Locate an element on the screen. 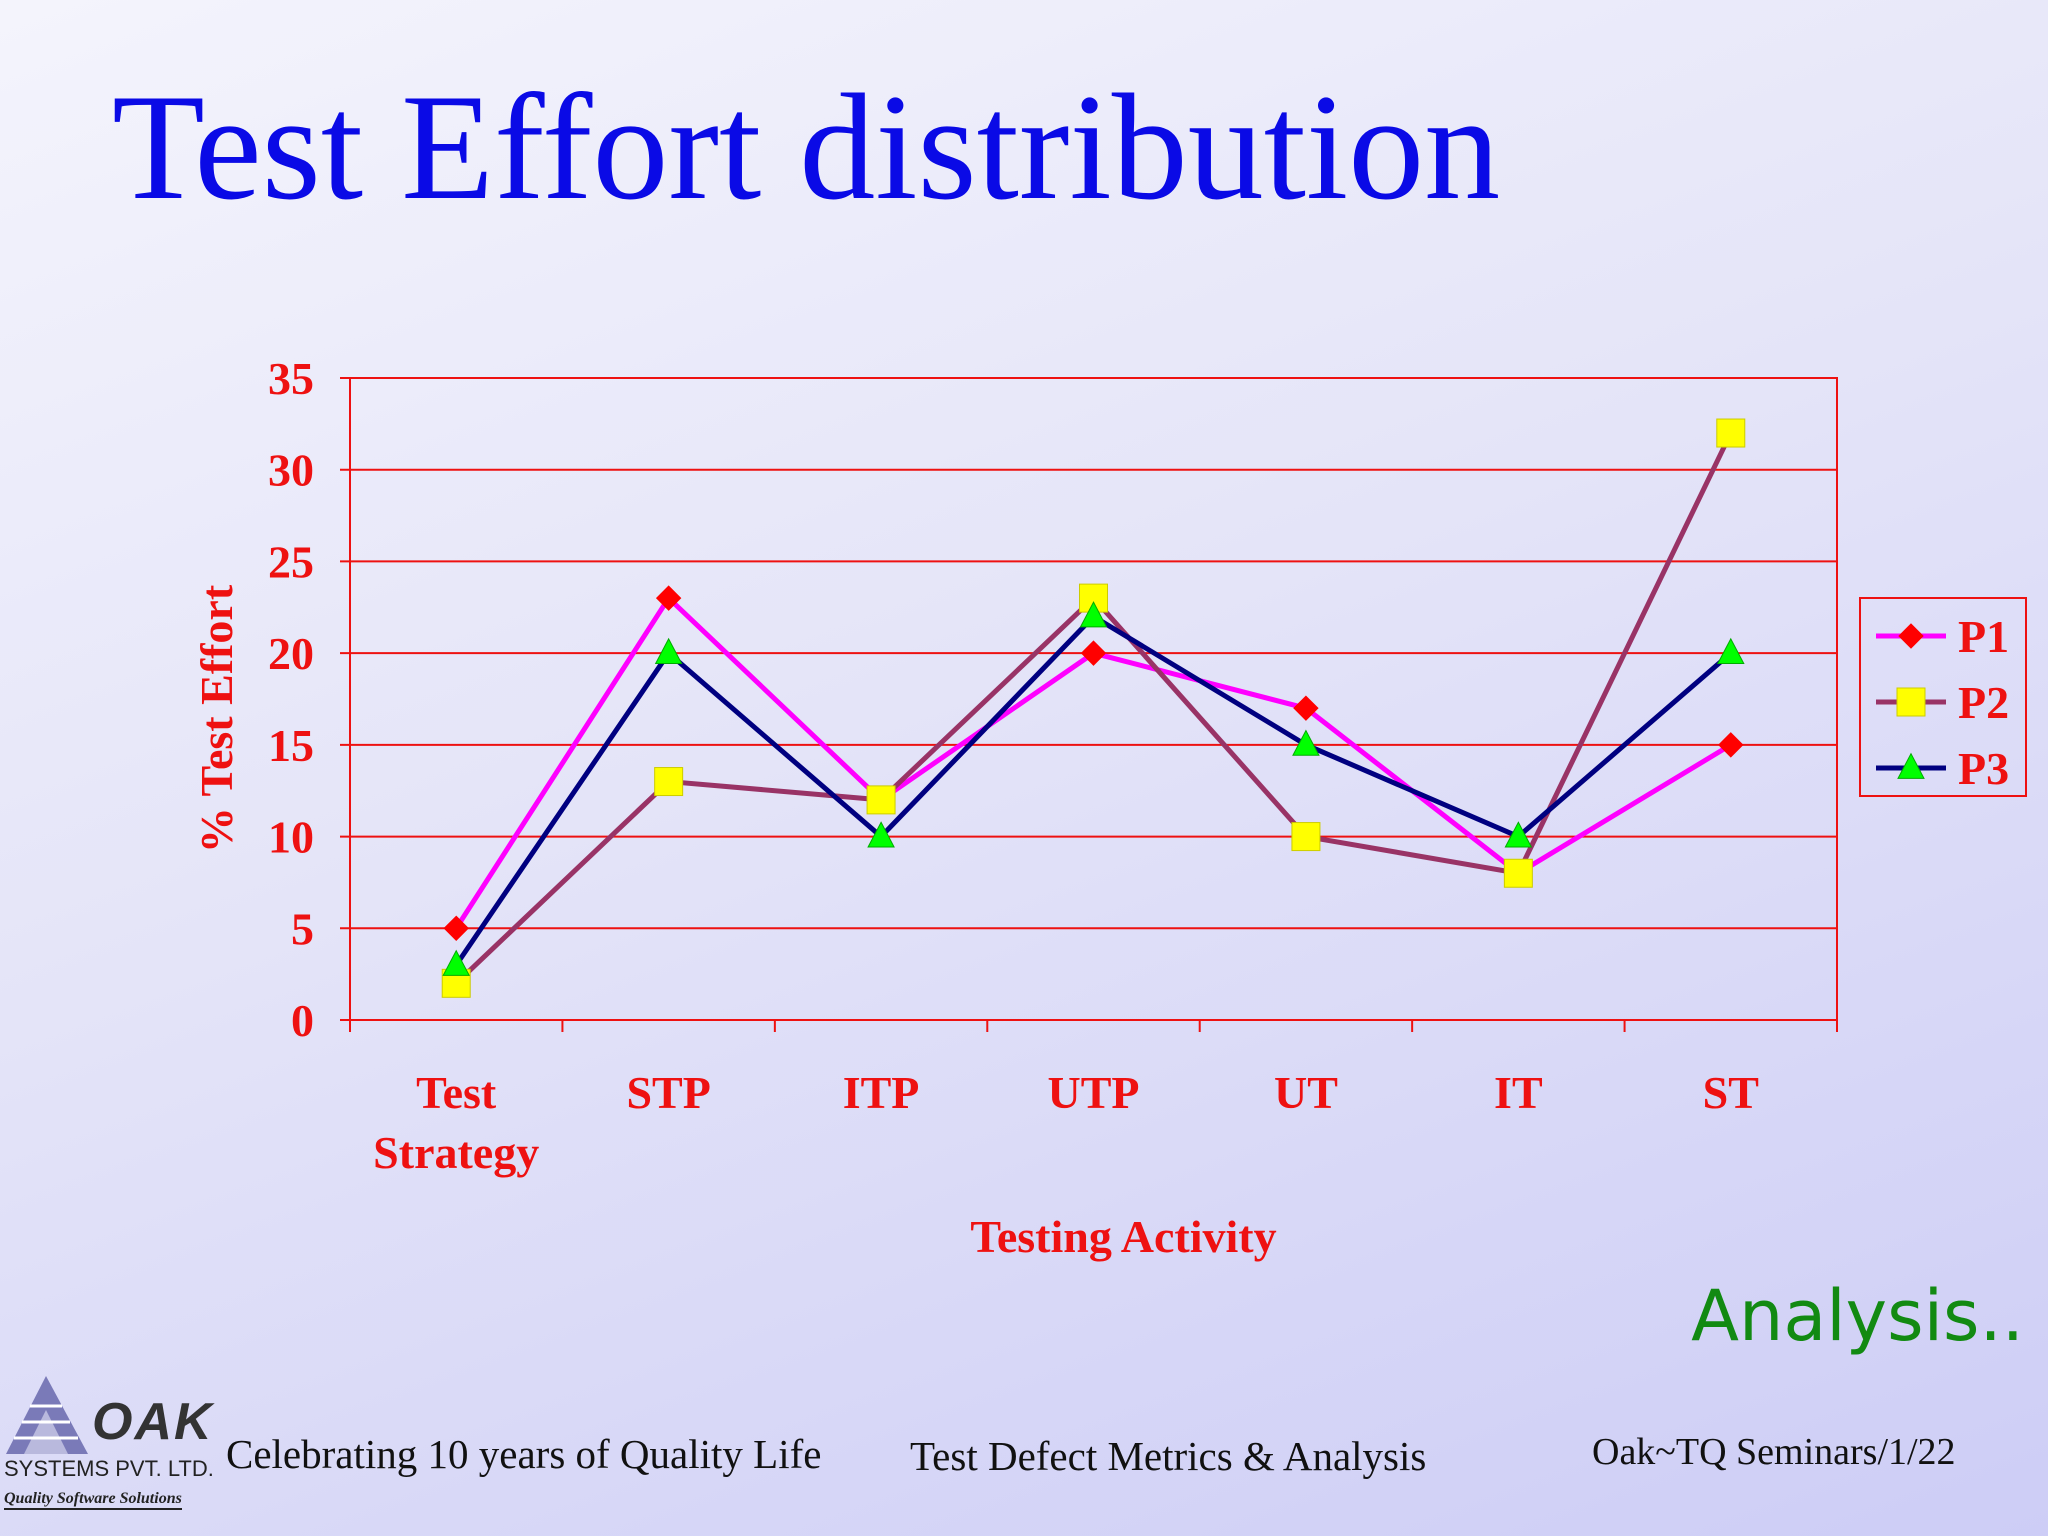 This screenshot has height=1536, width=2048. y-tick-label: 15 is located at coordinates (291, 745).